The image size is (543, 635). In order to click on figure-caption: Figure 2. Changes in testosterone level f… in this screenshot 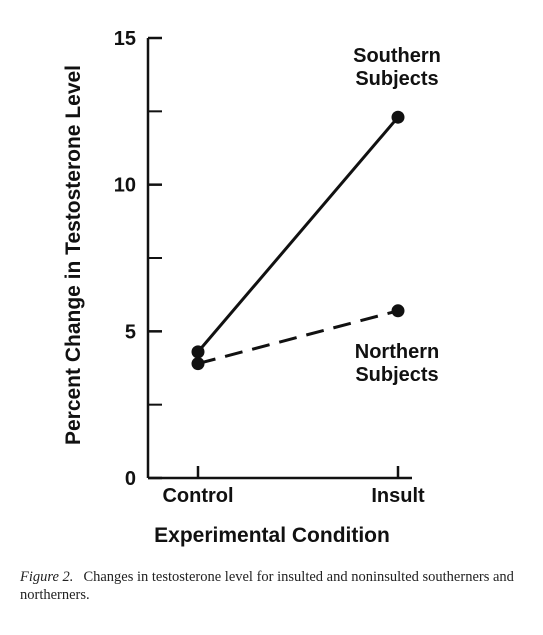, I will do `click(270, 586)`.